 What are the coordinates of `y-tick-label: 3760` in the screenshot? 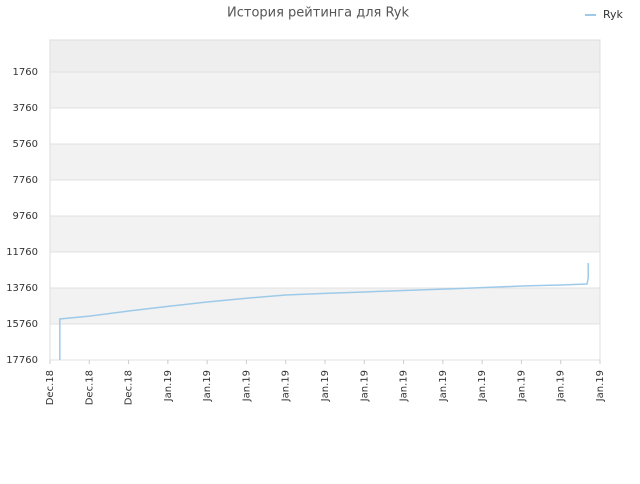 It's located at (25, 108).